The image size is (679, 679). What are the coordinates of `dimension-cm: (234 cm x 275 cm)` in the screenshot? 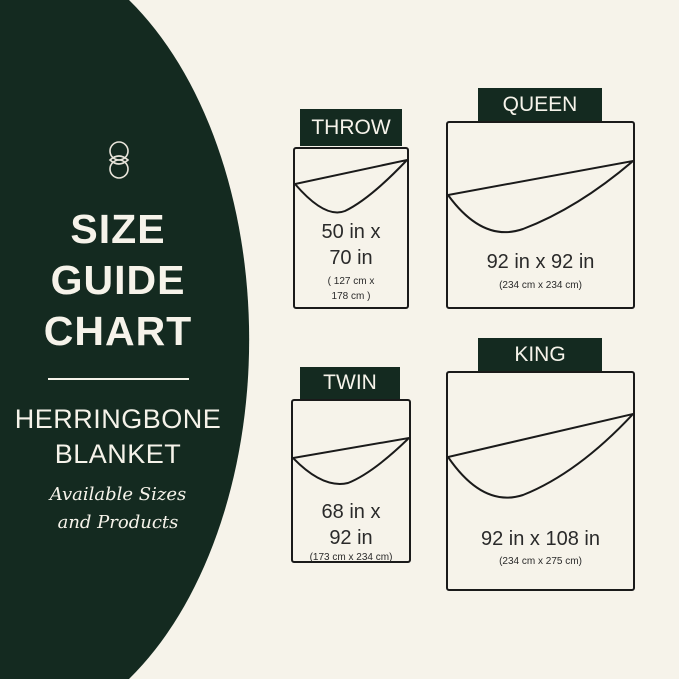 It's located at (540, 561).